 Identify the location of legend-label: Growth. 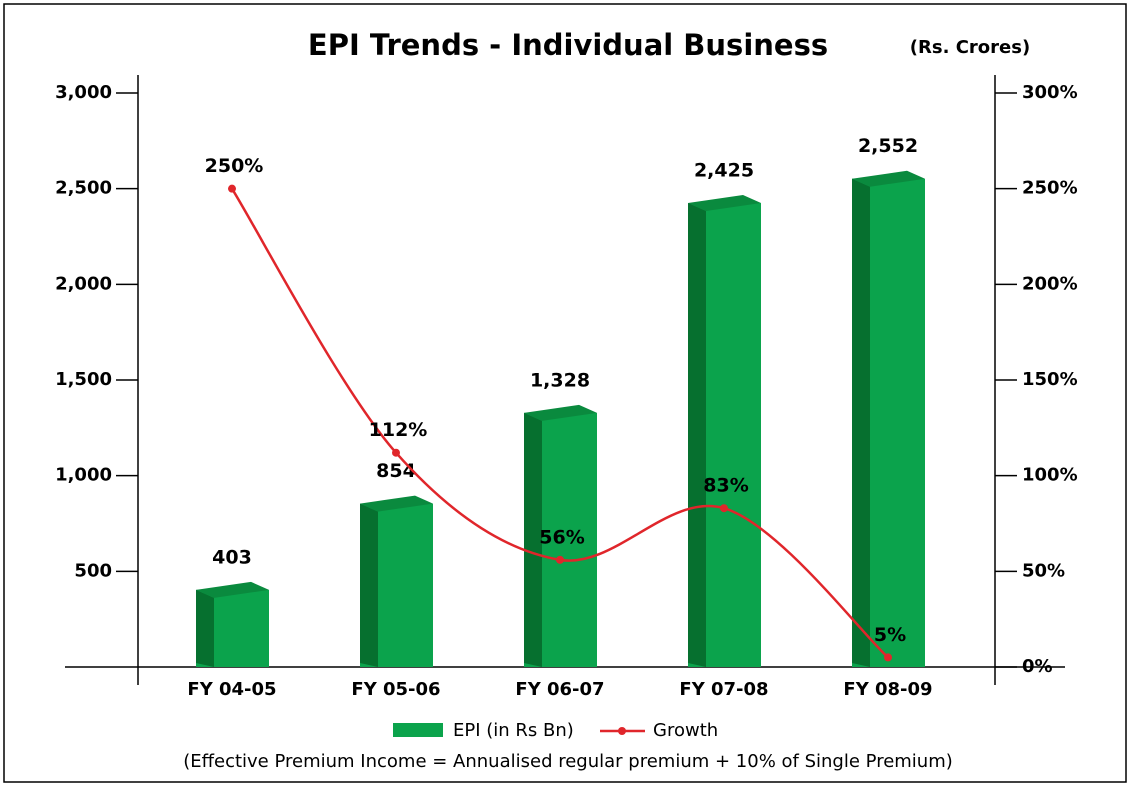
(685, 730).